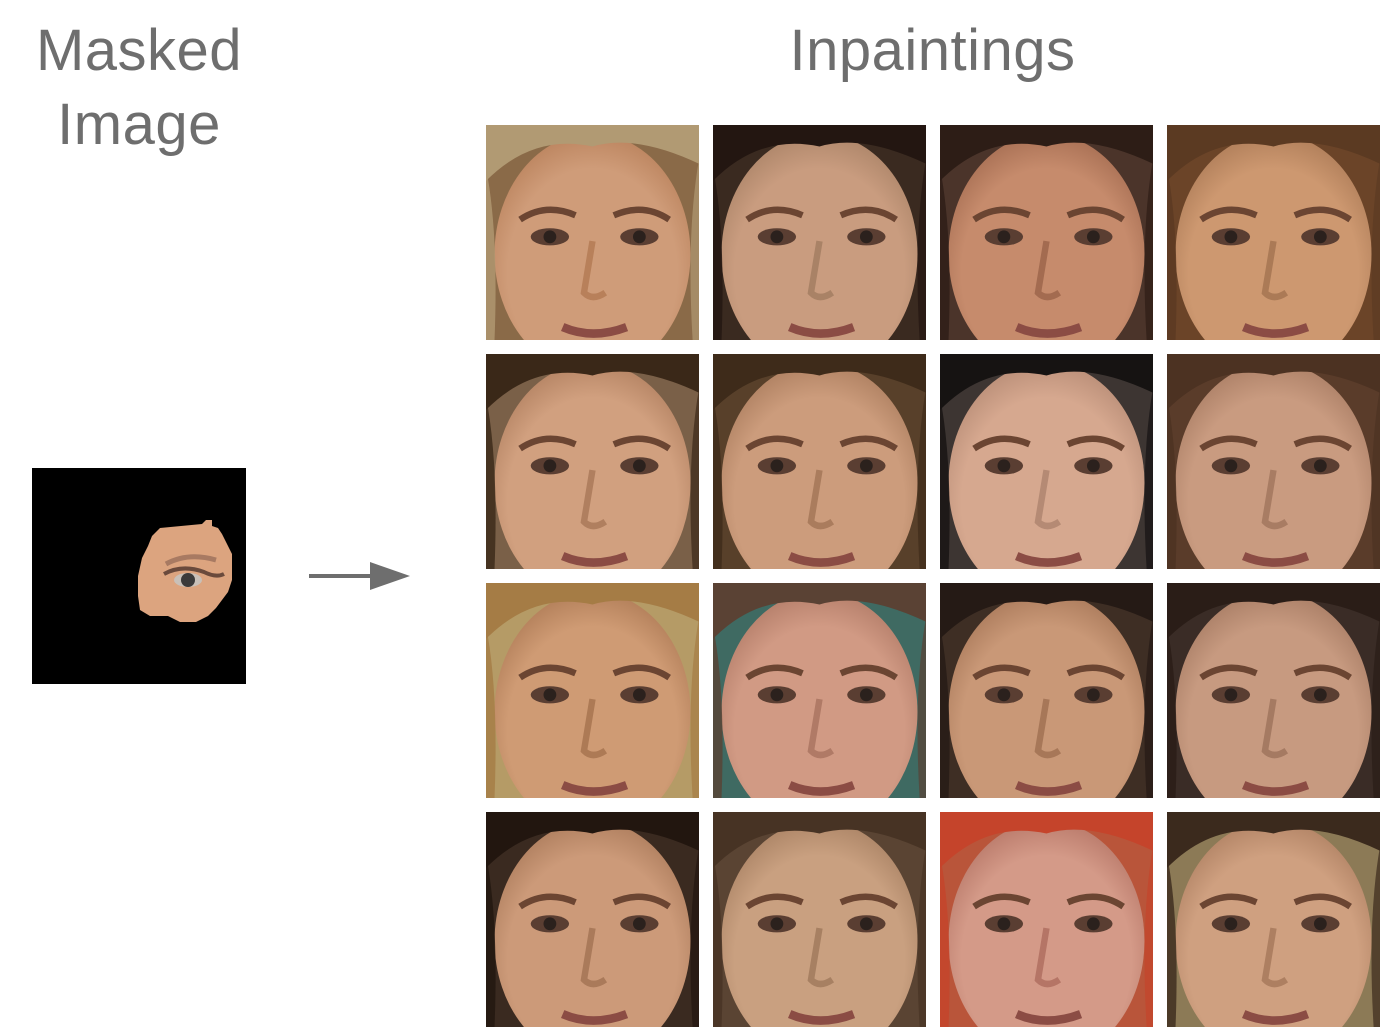  I want to click on visible-skin-region, so click(185, 571).